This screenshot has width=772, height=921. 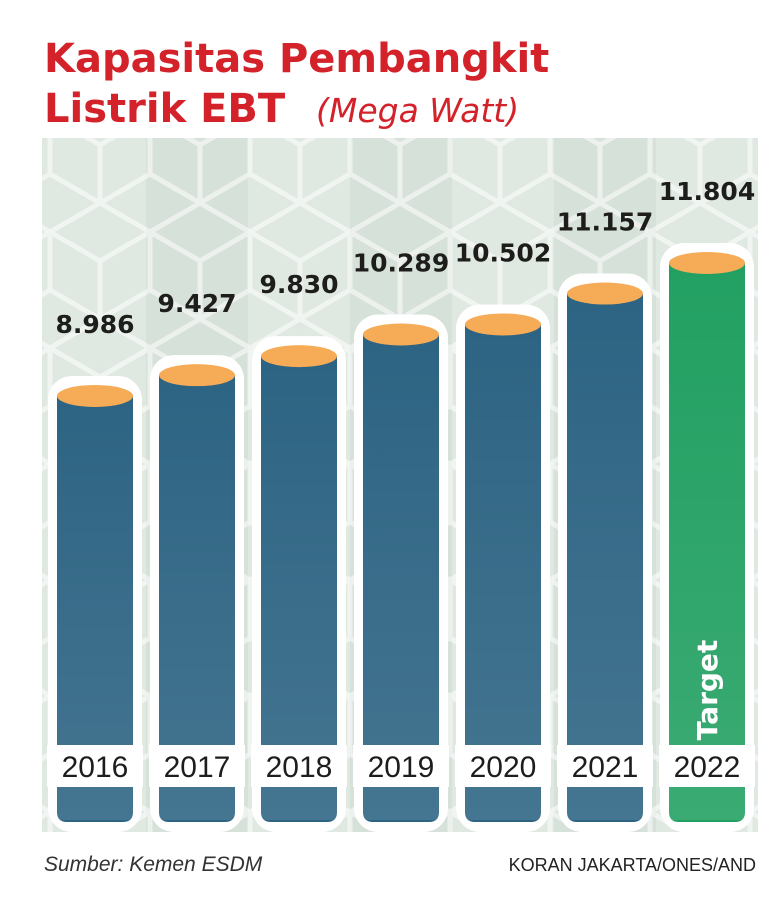 I want to click on chart-title: Kapasitas Pembangkit, so click(x=296, y=59).